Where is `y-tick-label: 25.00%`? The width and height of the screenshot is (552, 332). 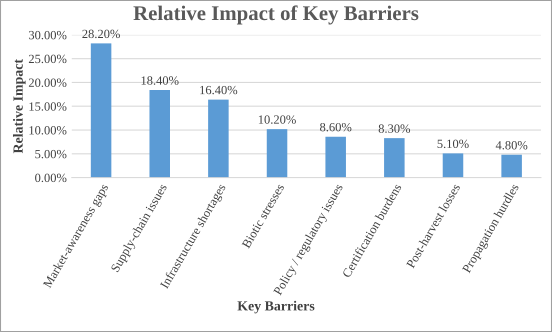
y-tick-label: 25.00% is located at coordinates (47, 59).